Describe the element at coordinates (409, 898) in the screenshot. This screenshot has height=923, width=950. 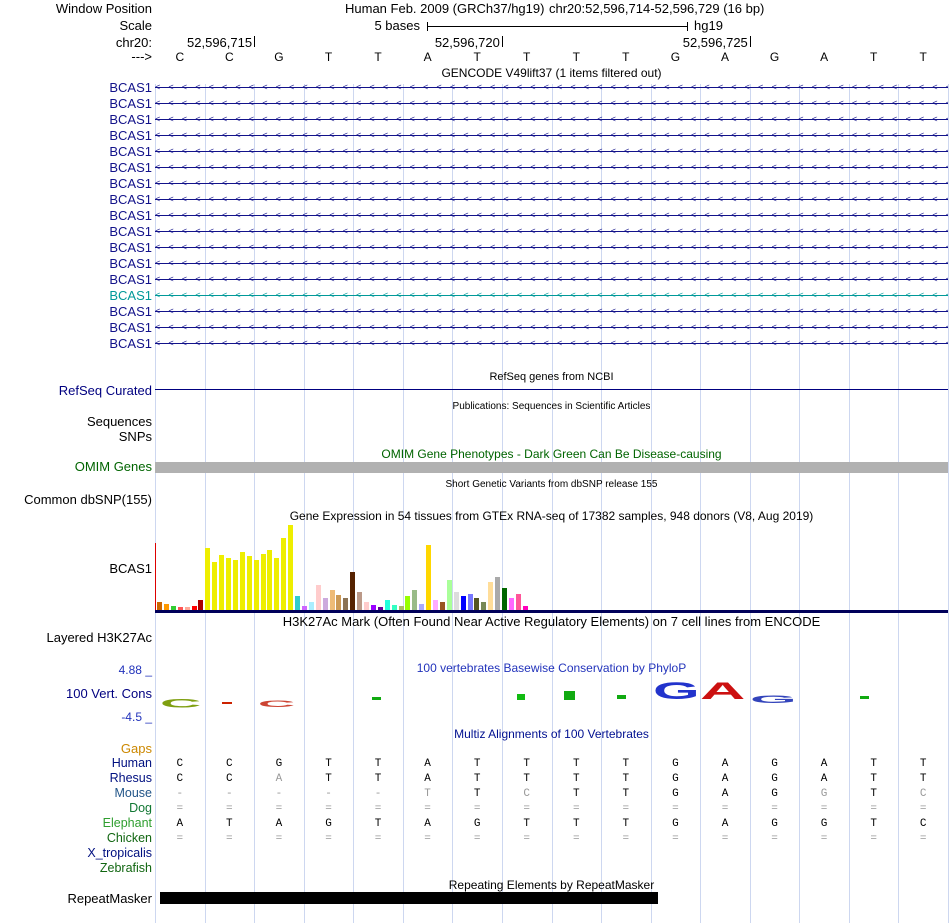
I see `repeat-feature-bar` at that location.